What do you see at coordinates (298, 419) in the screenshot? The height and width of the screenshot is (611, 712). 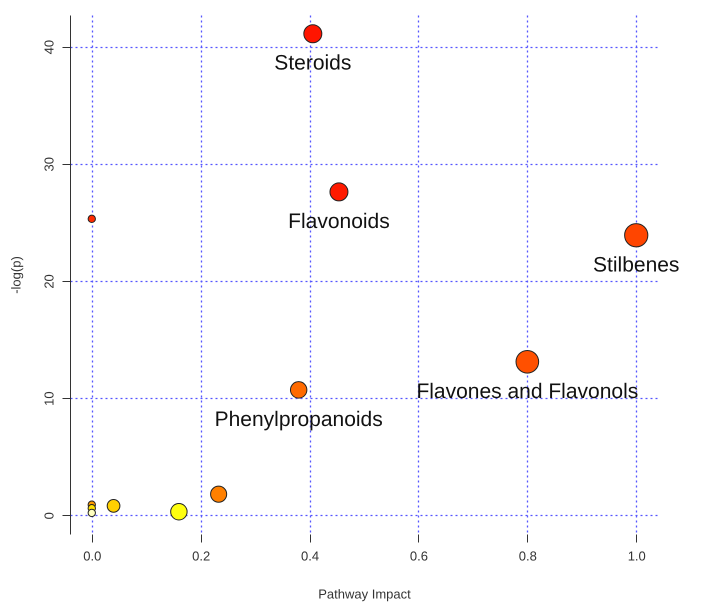 I see `annotation: Phenylpropanoids` at bounding box center [298, 419].